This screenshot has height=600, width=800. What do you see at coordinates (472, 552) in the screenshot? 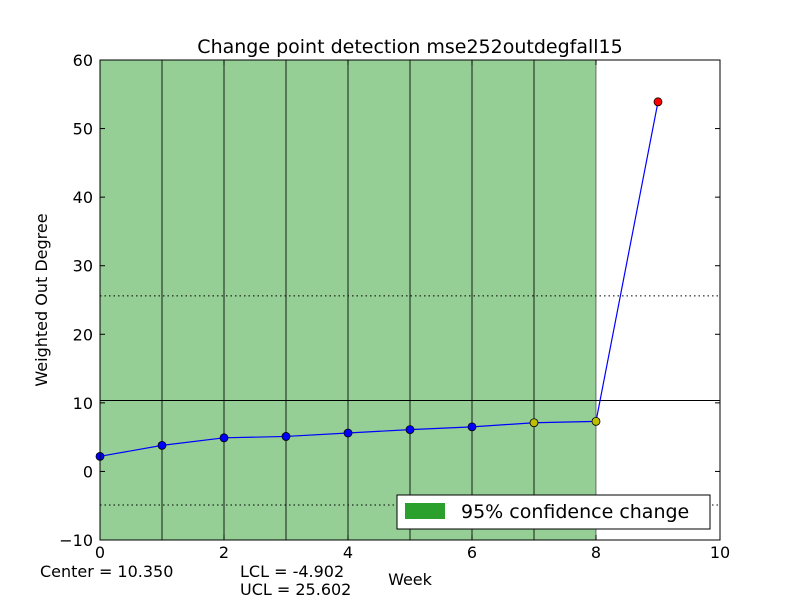
I see `x-tick-label: 6` at bounding box center [472, 552].